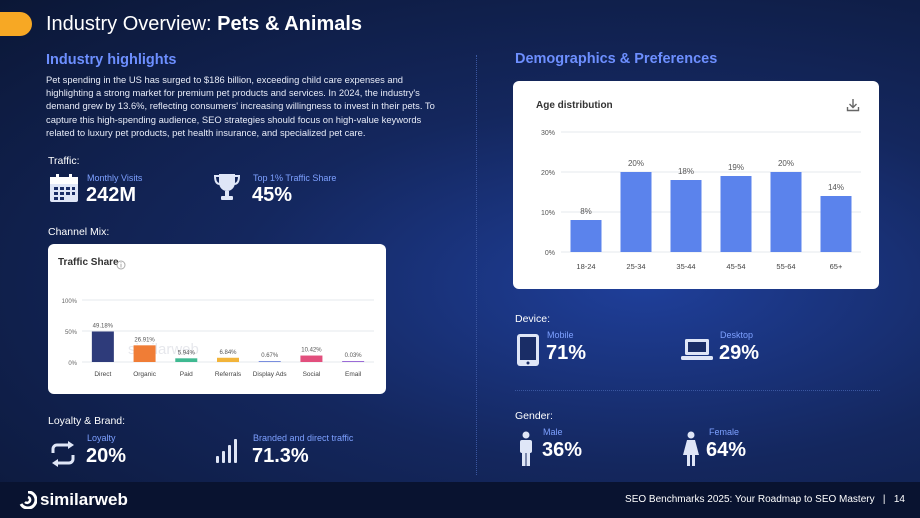 The image size is (920, 518). Describe the element at coordinates (111, 60) in the screenshot. I see `industry-highlights-title: Industry highlights` at that location.